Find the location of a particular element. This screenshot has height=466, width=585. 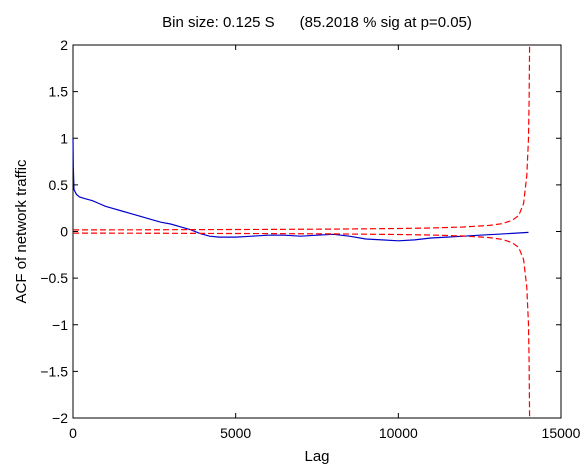

y-tick-label: 0 is located at coordinates (64, 232).